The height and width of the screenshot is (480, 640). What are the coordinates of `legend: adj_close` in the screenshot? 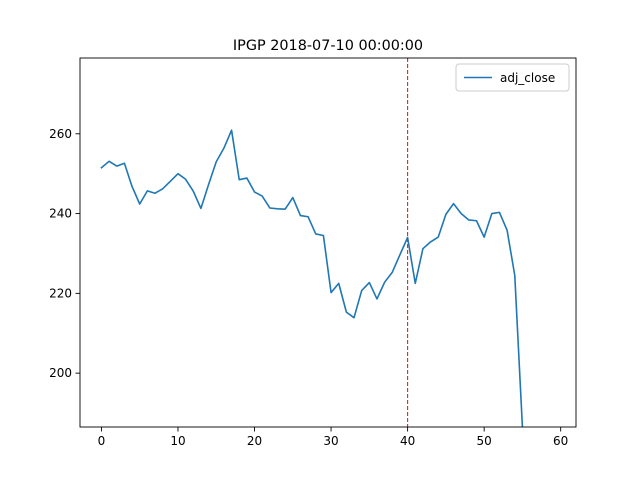 It's located at (512, 77).